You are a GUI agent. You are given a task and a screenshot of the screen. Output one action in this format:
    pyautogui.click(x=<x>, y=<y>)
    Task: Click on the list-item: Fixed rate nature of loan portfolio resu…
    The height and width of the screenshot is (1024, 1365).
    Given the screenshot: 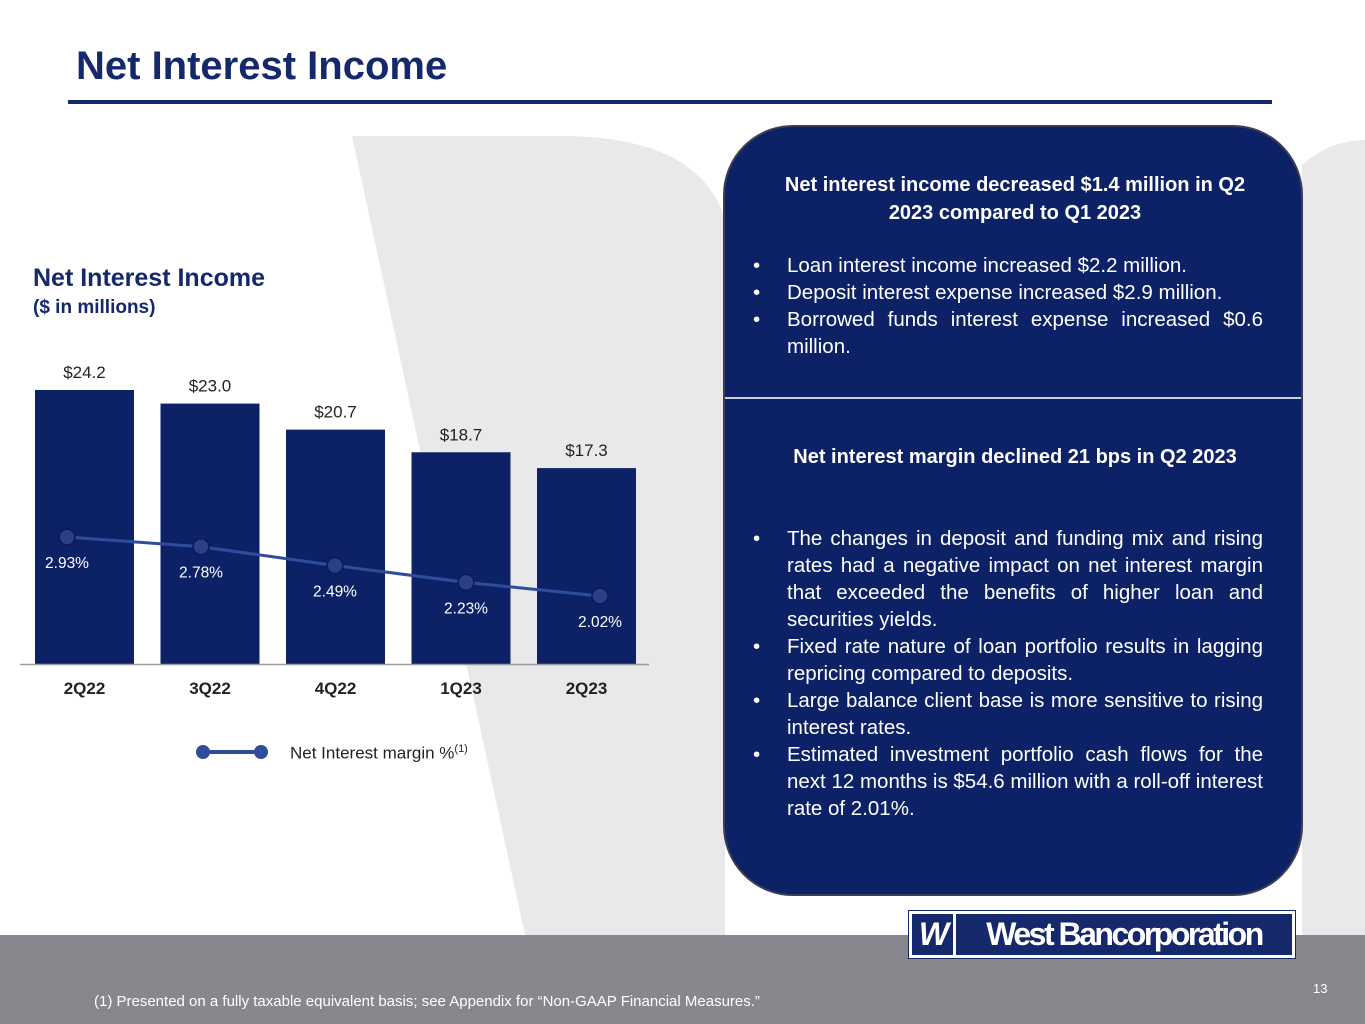 What is the action you would take?
    pyautogui.click(x=1008, y=660)
    